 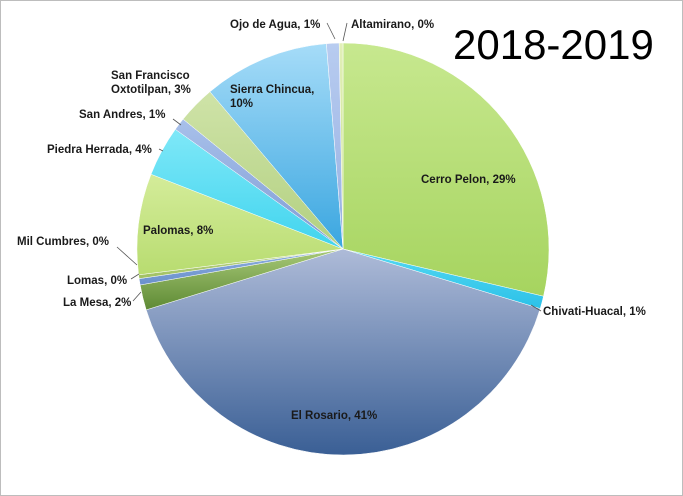 What do you see at coordinates (151, 90) in the screenshot?
I see `slice-label-line: Oxtotilpan, 3%` at bounding box center [151, 90].